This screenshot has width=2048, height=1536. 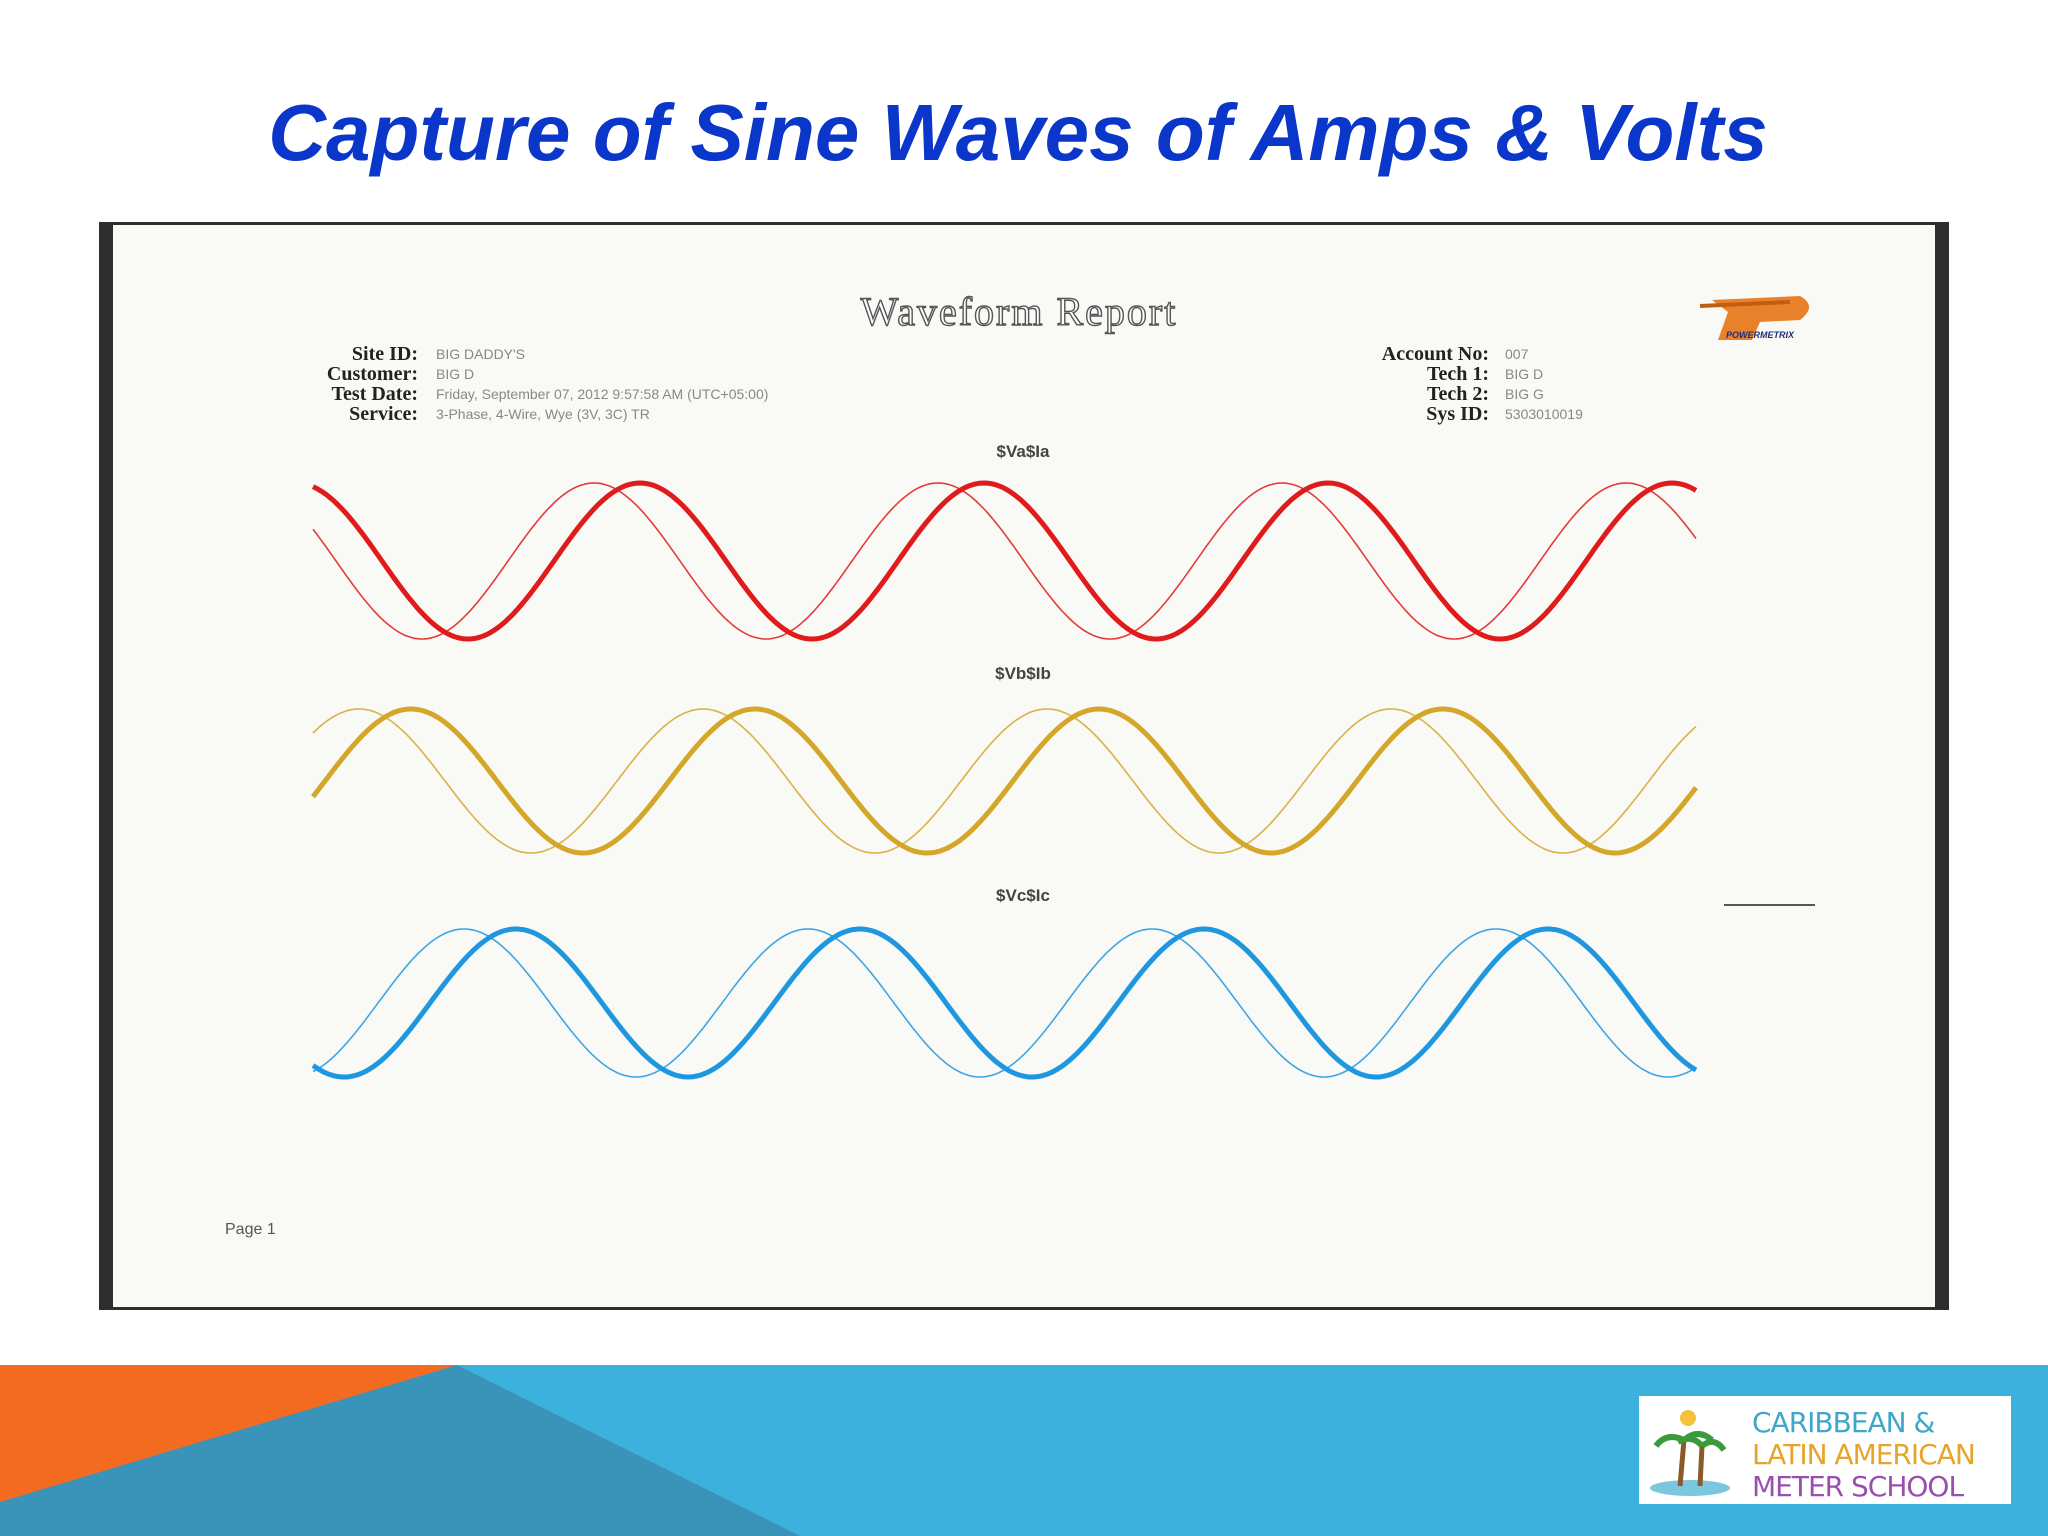 What do you see at coordinates (1760, 335) in the screenshot?
I see `logo-text: POWERMETRIX` at bounding box center [1760, 335].